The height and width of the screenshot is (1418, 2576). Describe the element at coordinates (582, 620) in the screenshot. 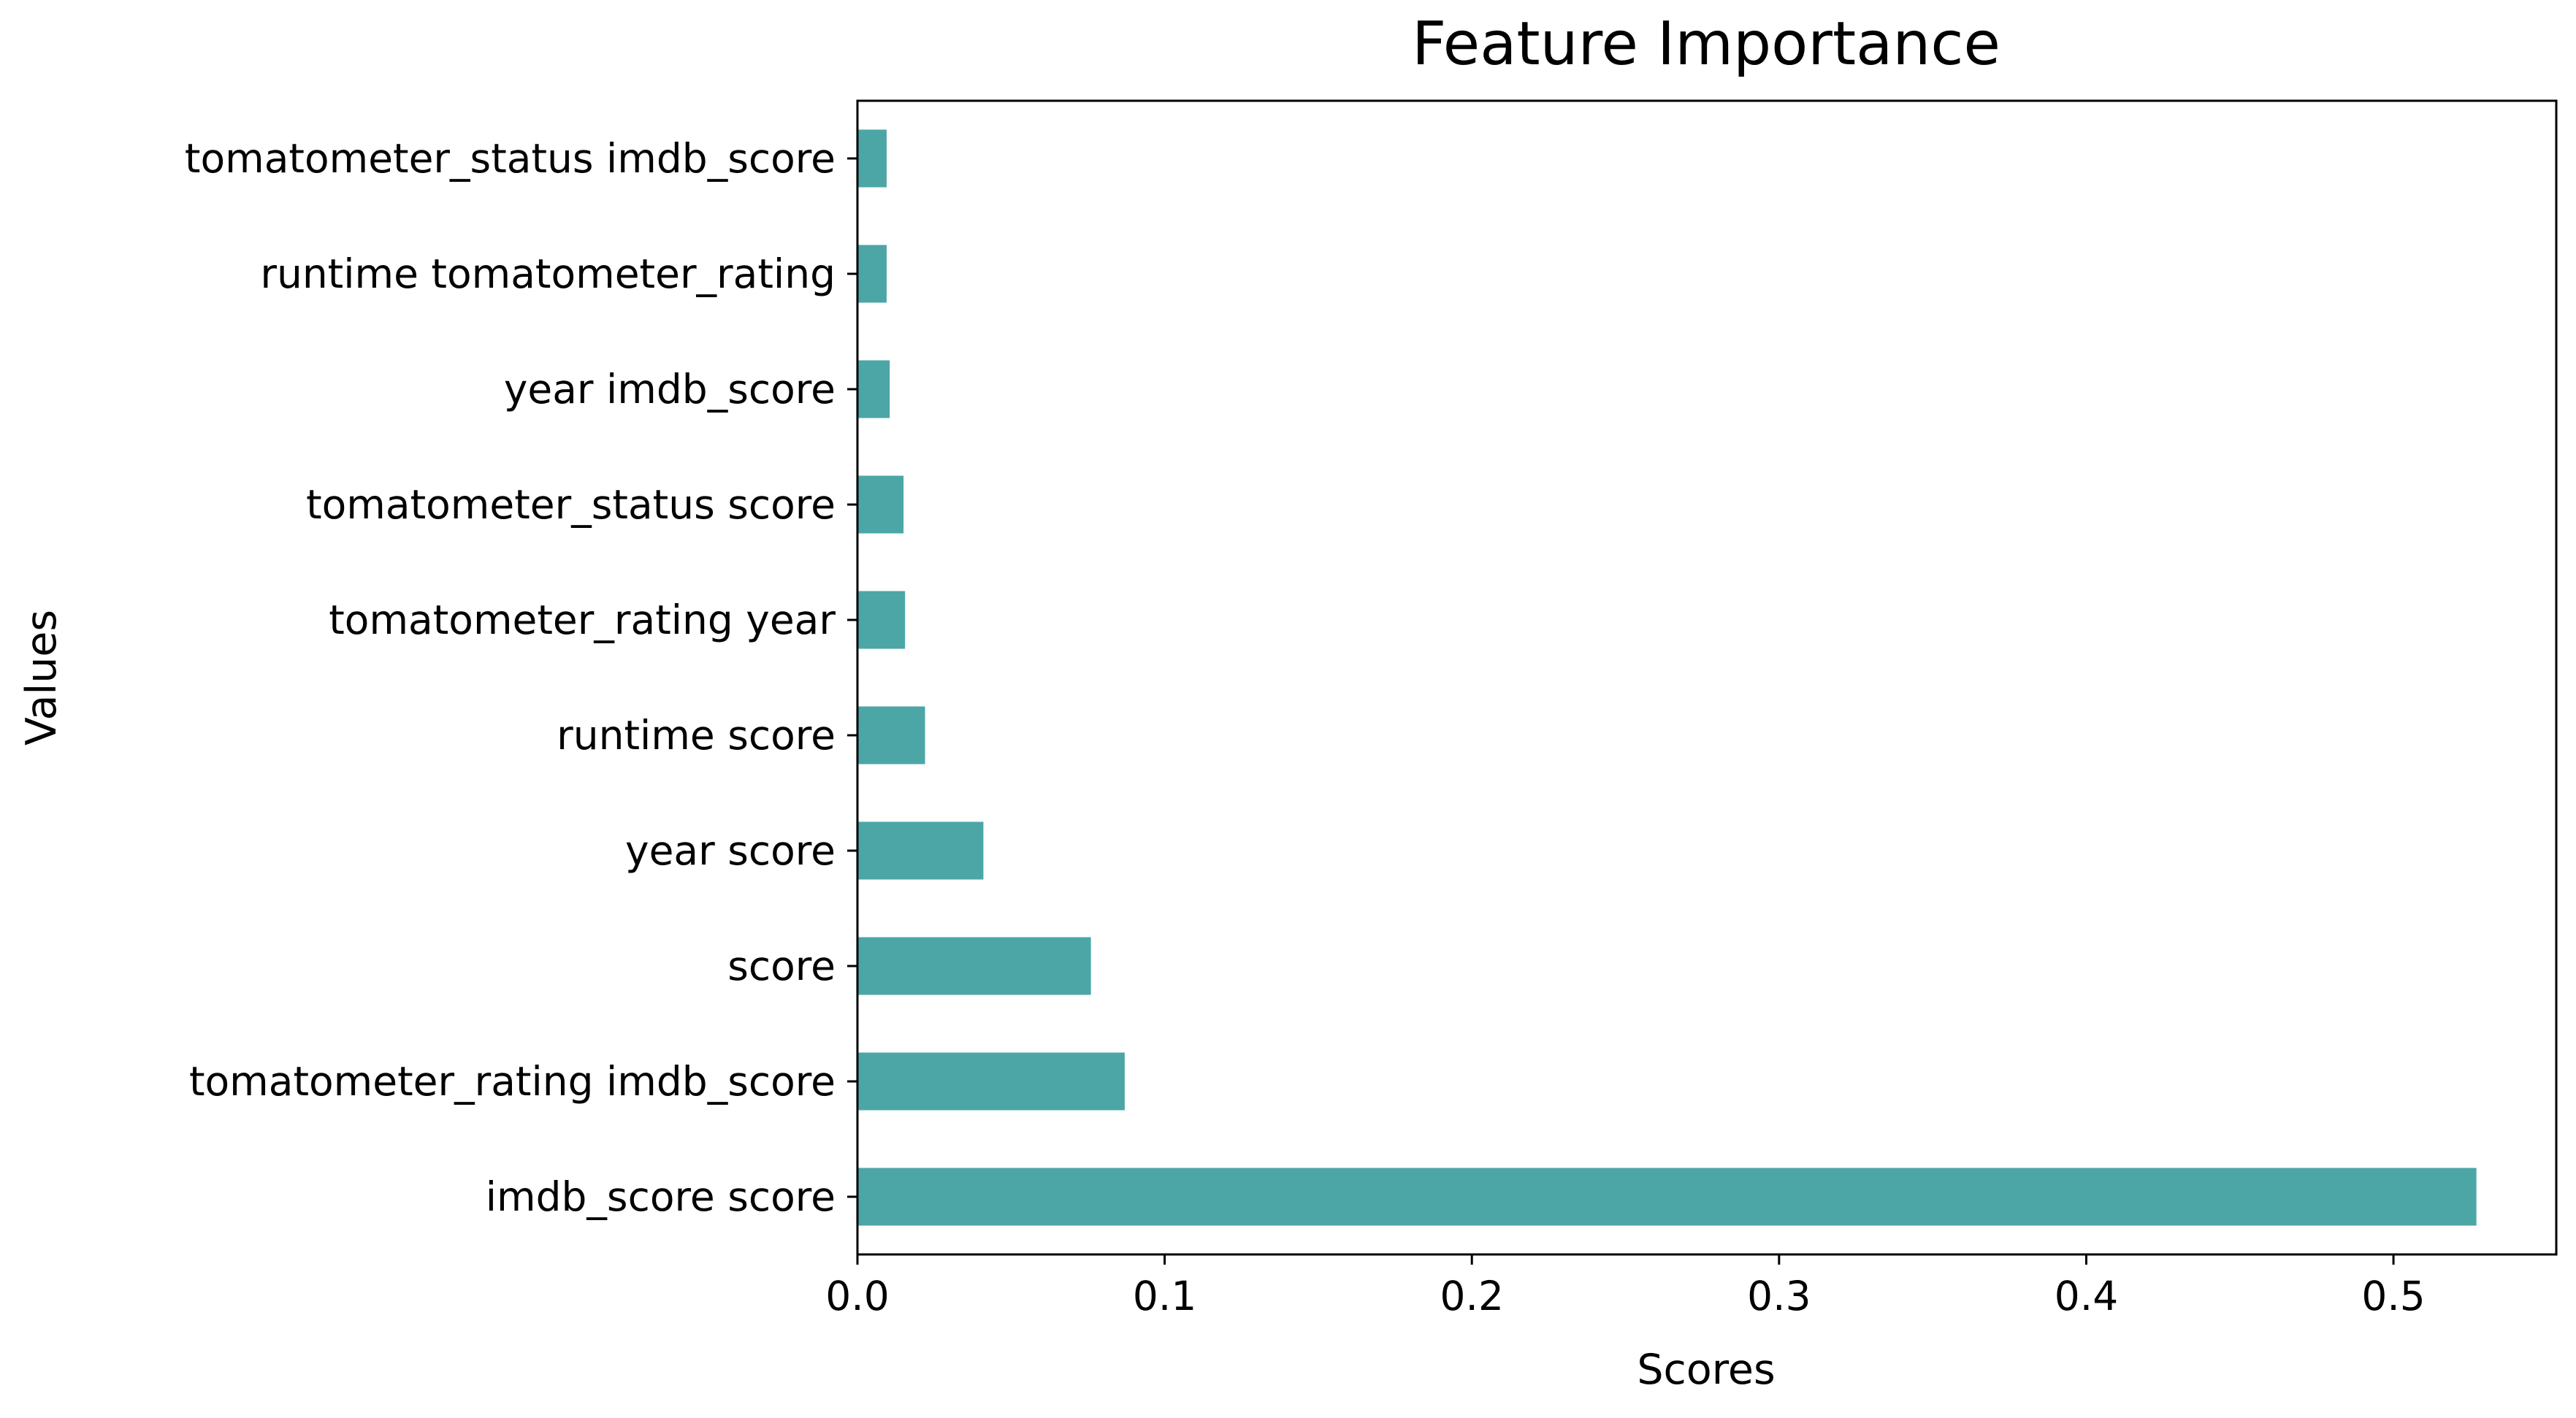

I see `y-tick-label: tomatometer_rating year` at that location.